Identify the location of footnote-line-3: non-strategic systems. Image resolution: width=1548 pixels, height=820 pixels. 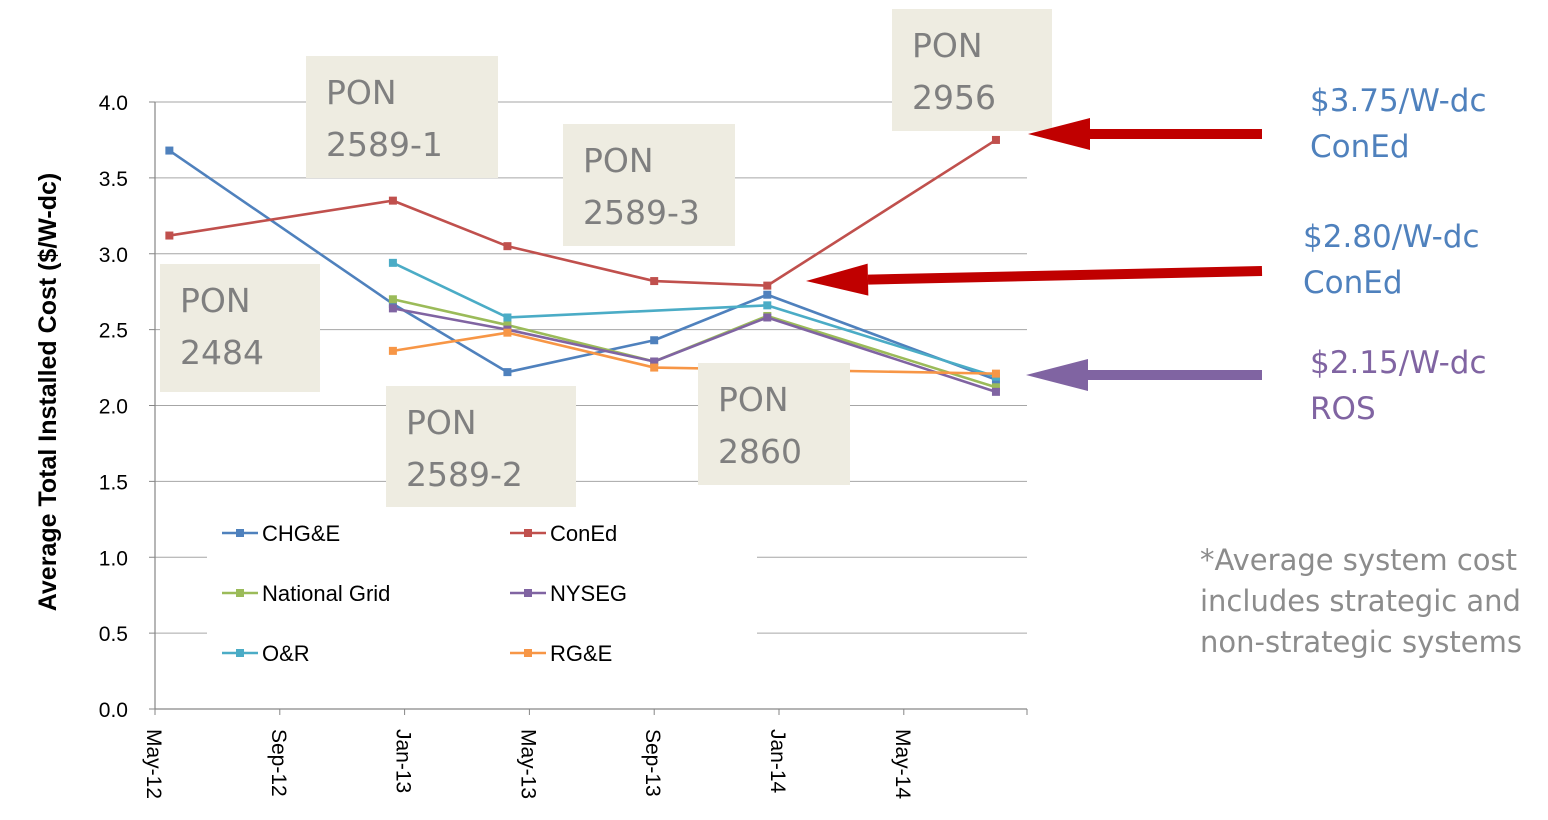
(1361, 642).